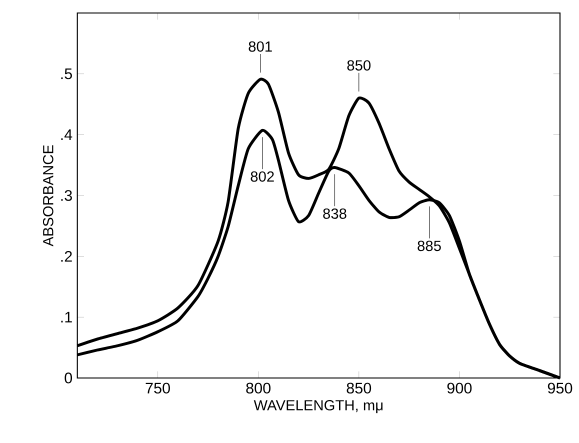 The width and height of the screenshot is (579, 443). Describe the element at coordinates (66, 317) in the screenshot. I see `y-tick-label: .1` at that location.